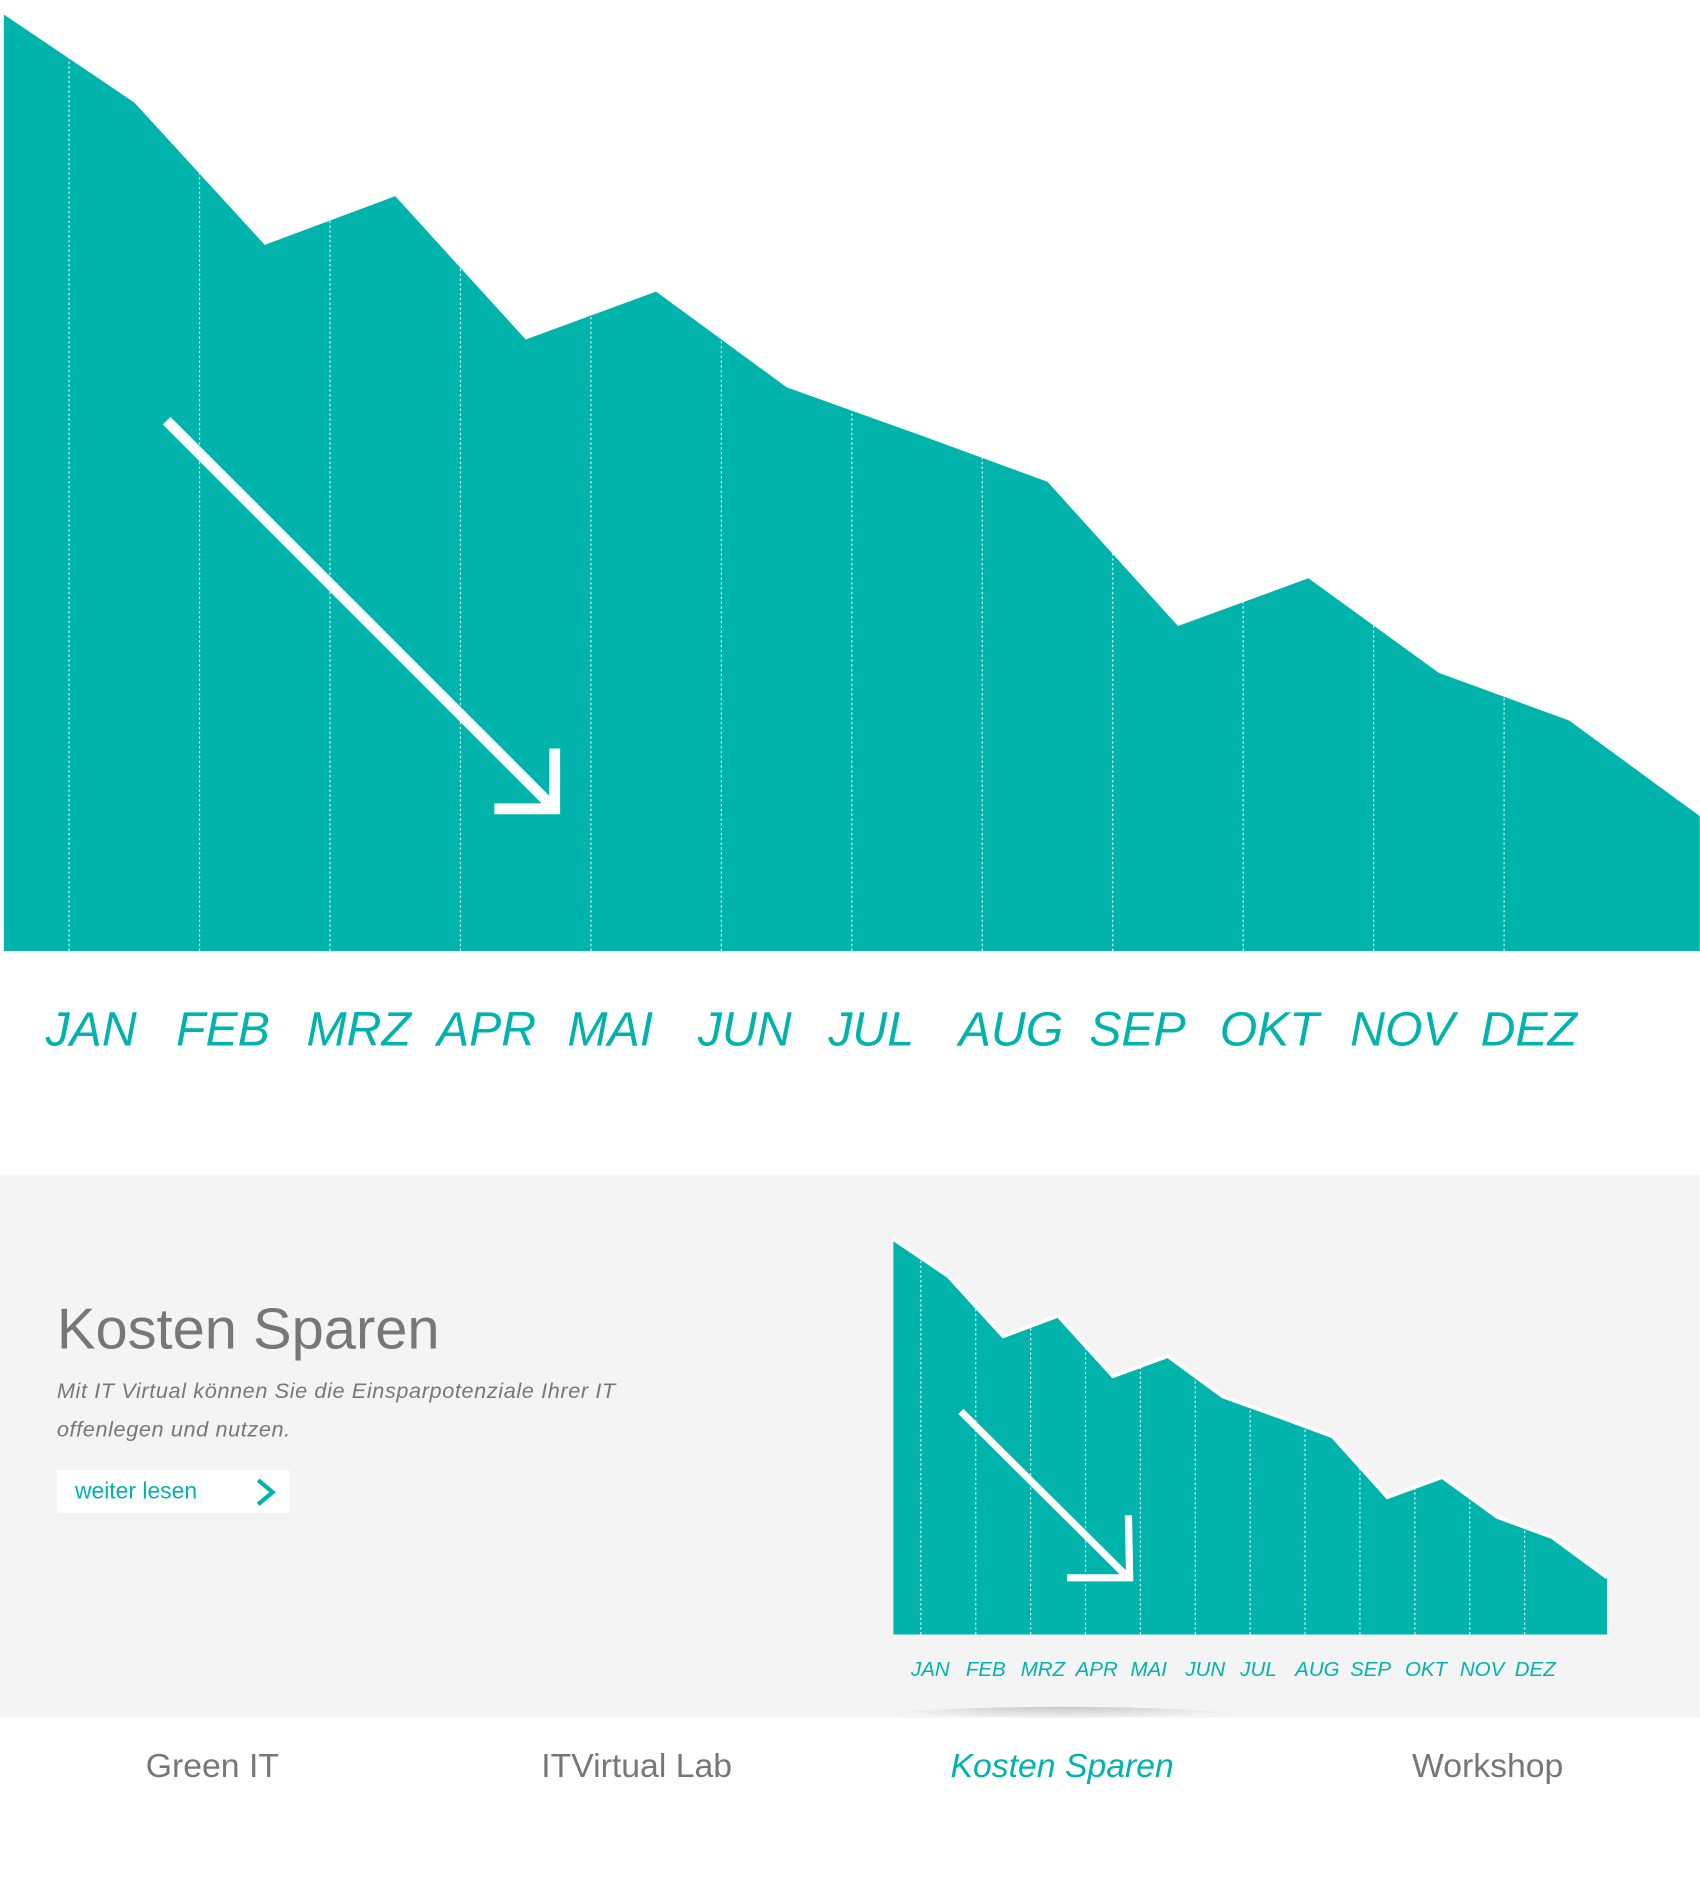  What do you see at coordinates (248, 1329) in the screenshot?
I see `feature-title: Kosten Sparen` at bounding box center [248, 1329].